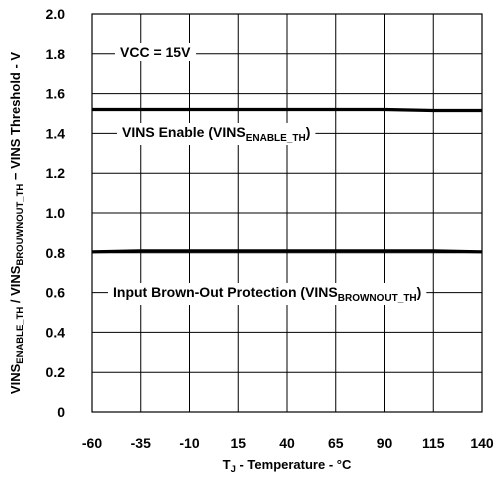  I want to click on x-title-rest: - Temperature - °C, so click(294, 464).